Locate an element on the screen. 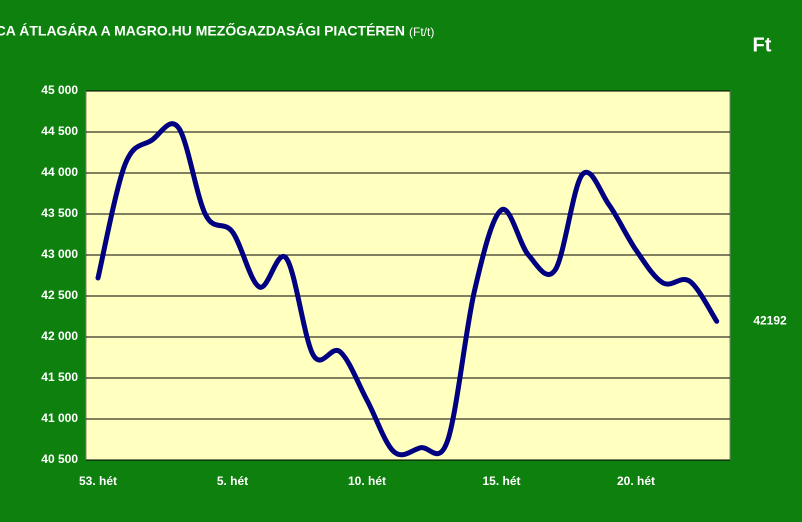 The height and width of the screenshot is (522, 802). x-tick-label: 15. hét is located at coordinates (501, 481).